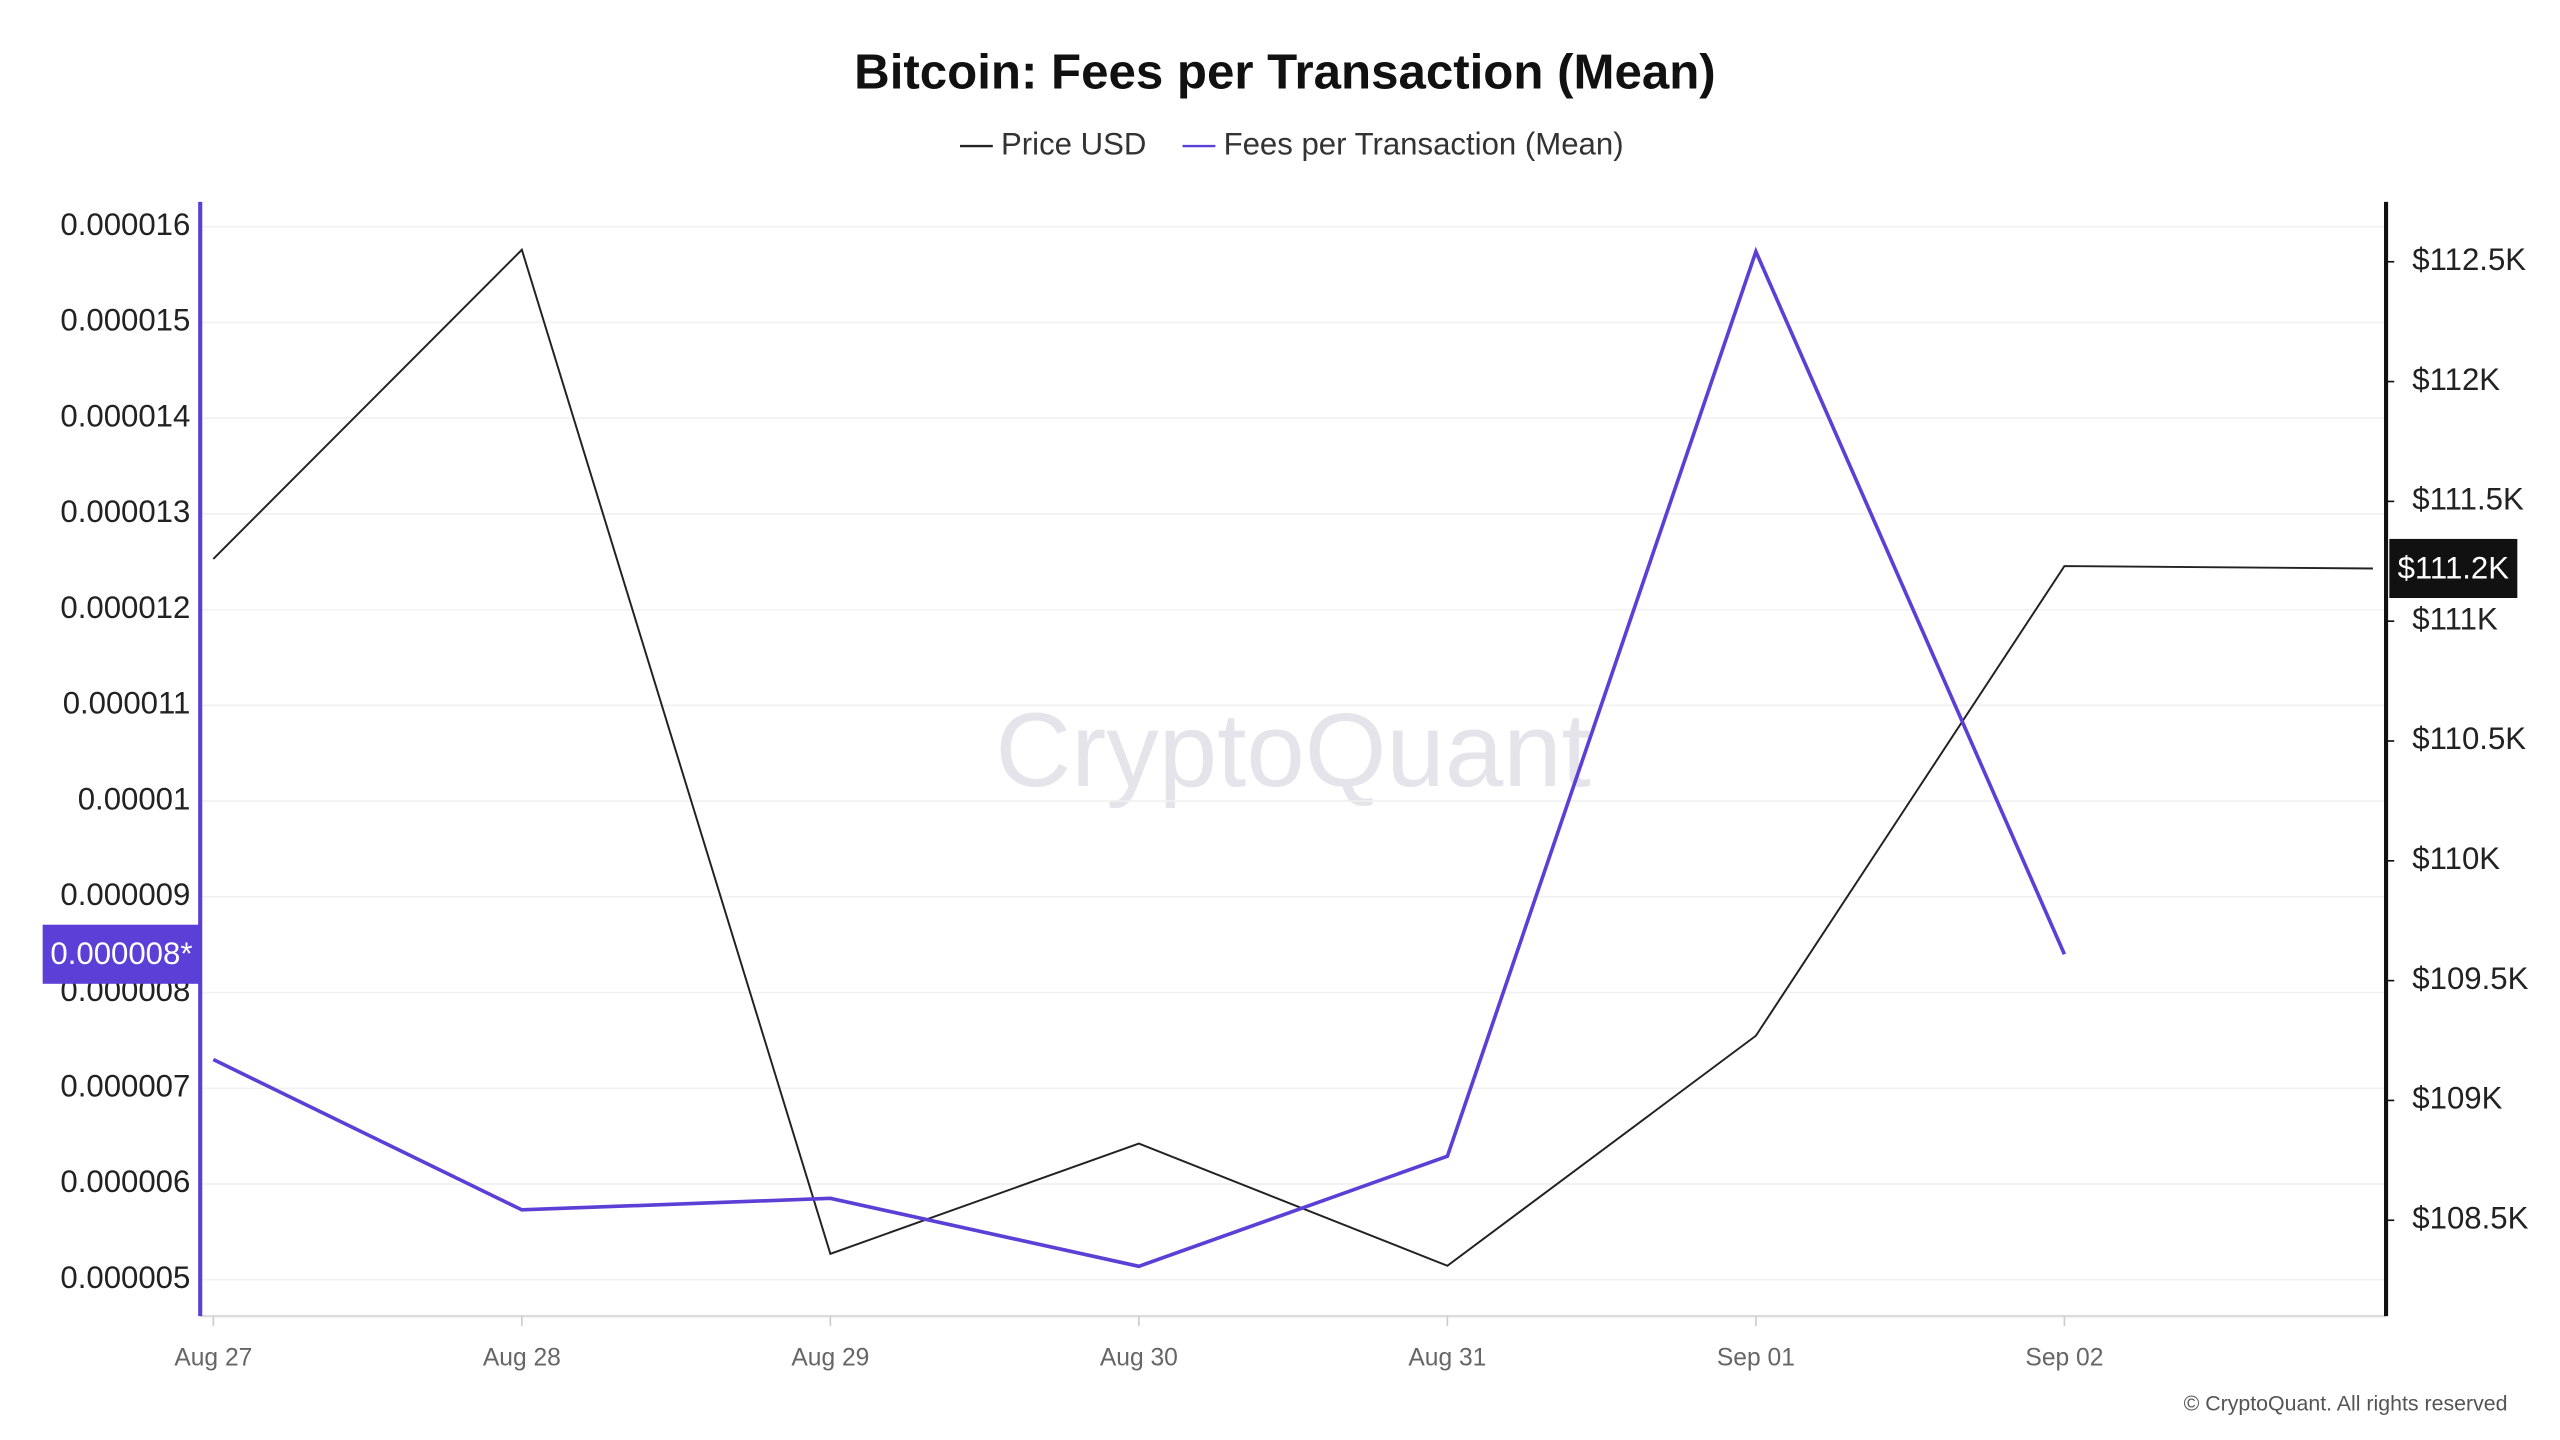 The width and height of the screenshot is (2560, 1440). What do you see at coordinates (2468, 499) in the screenshot?
I see `y2-tick-label: $111.5K` at bounding box center [2468, 499].